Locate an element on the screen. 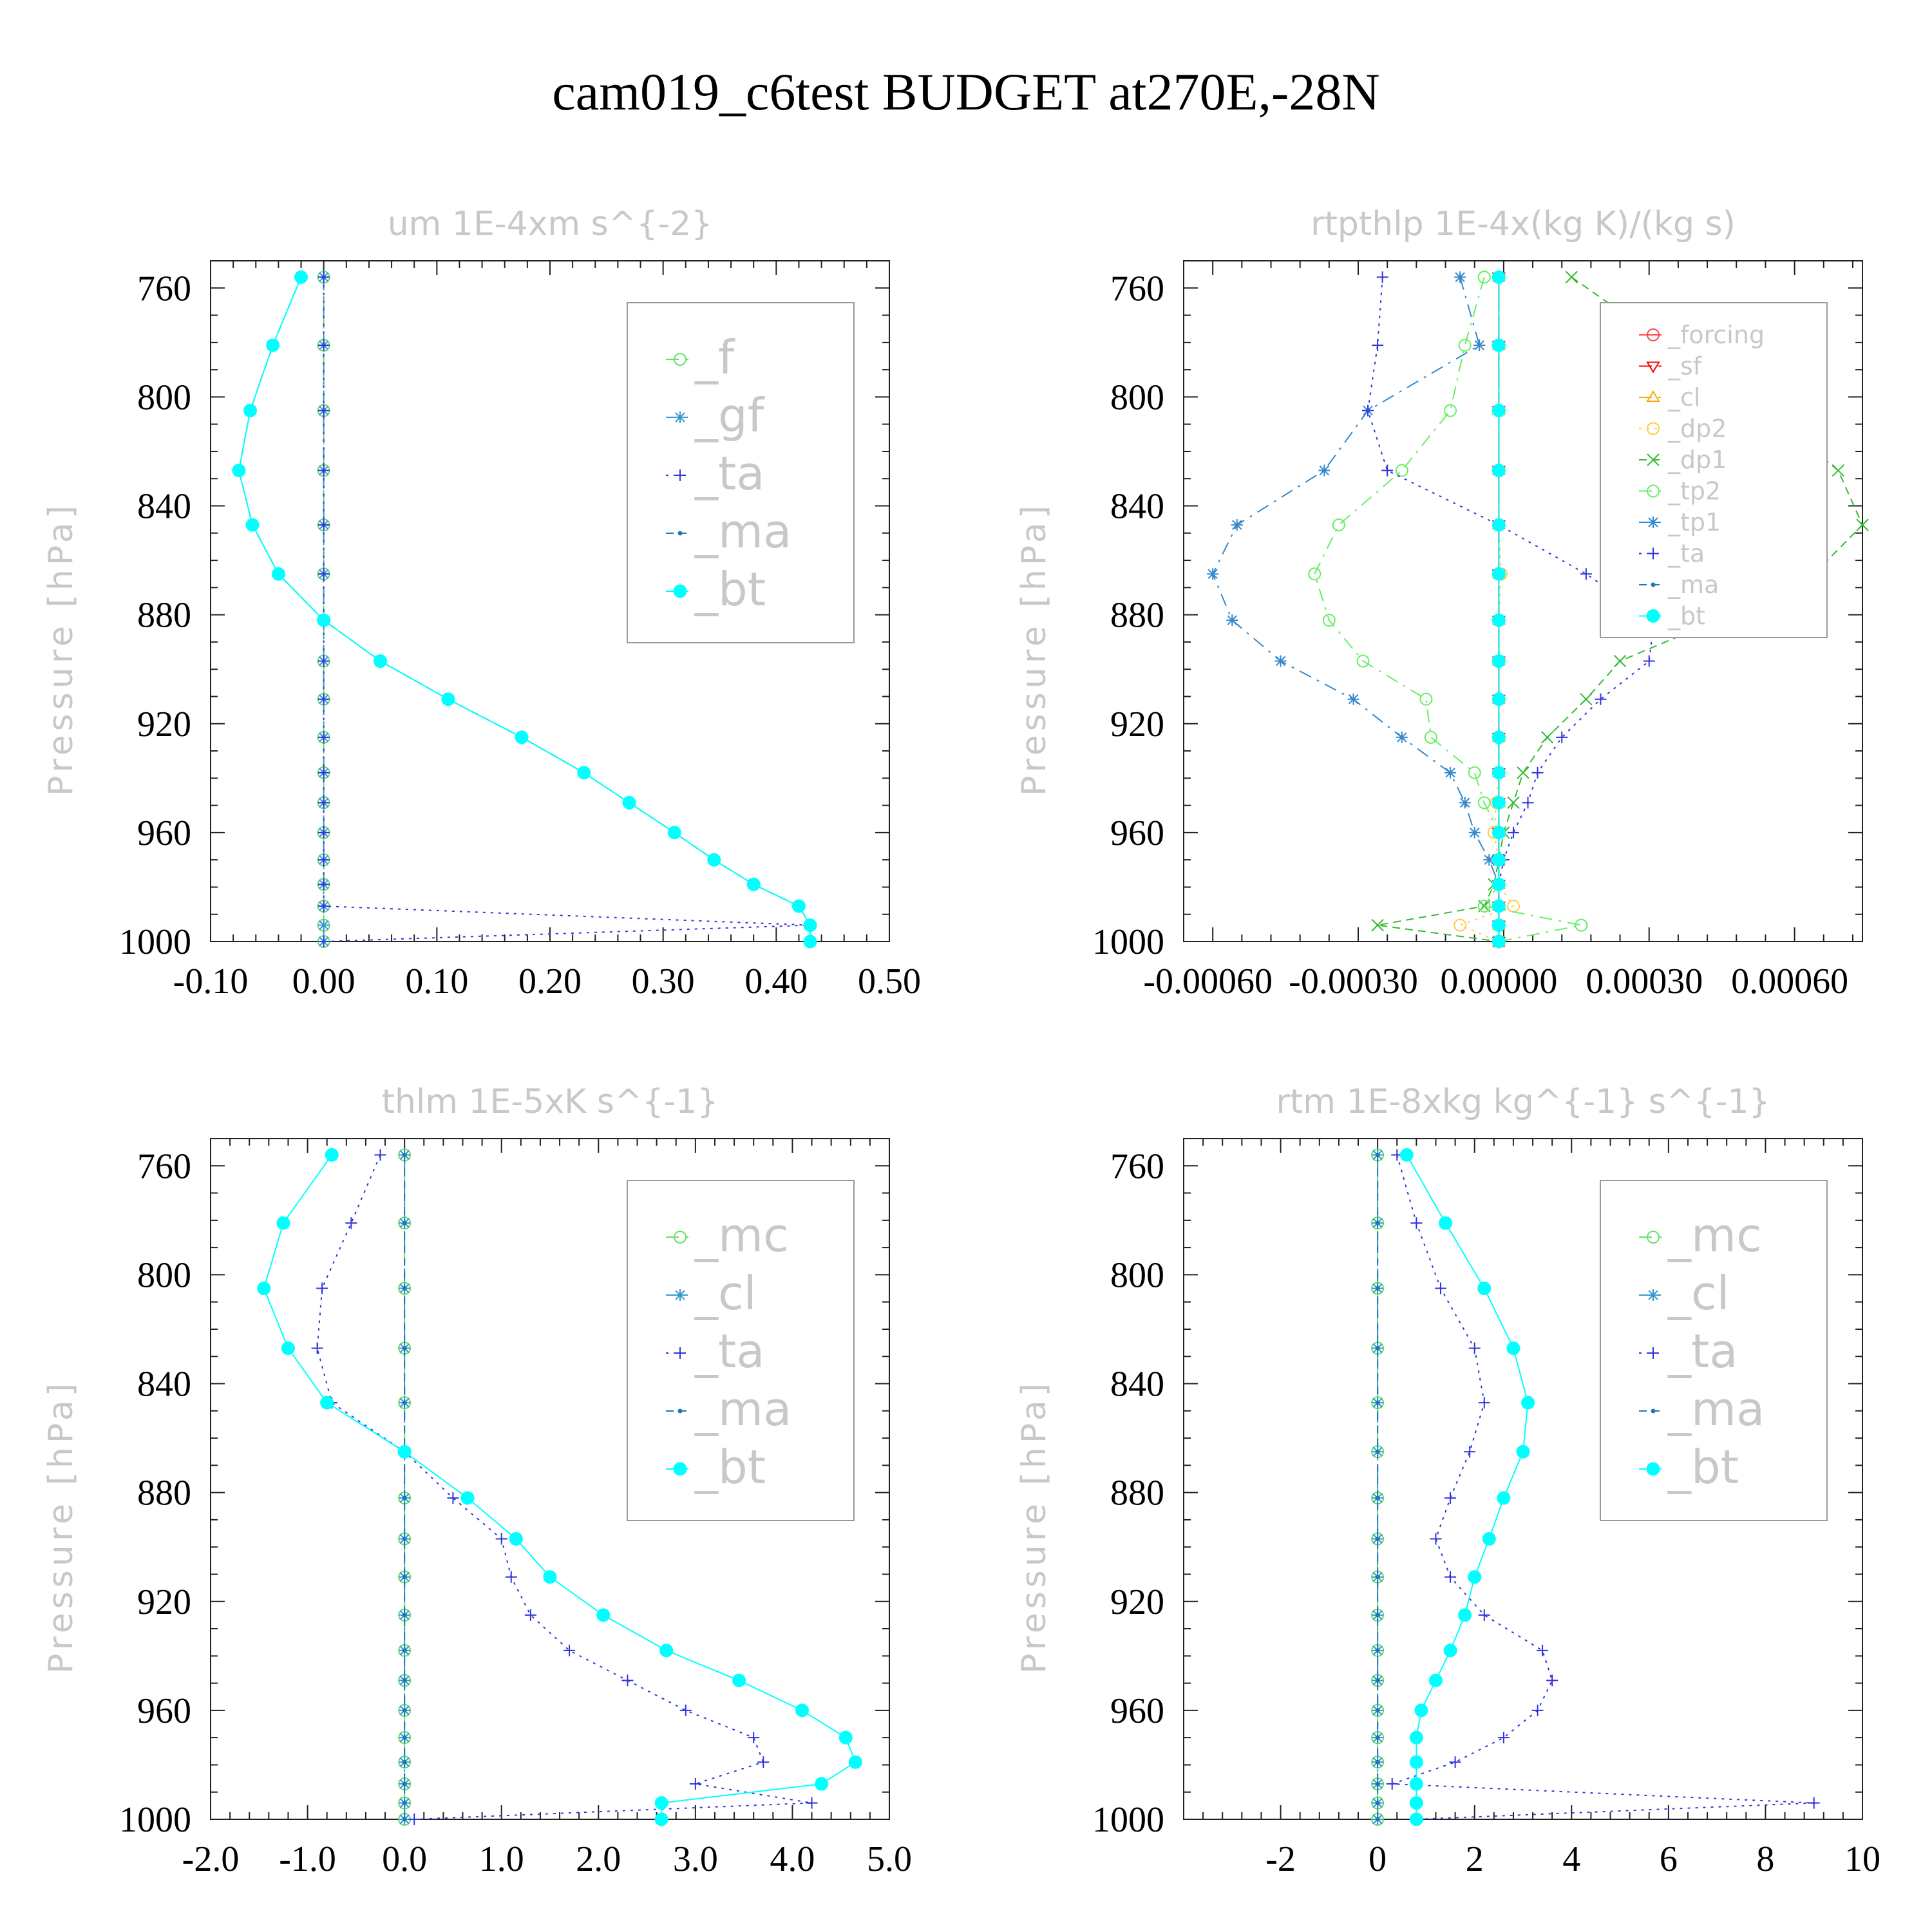  legend-entry: _mc is located at coordinates (1715, 1235).